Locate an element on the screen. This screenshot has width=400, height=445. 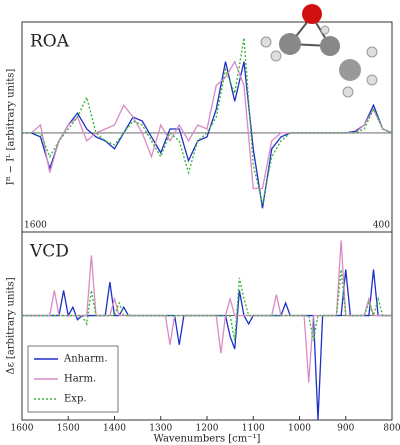
x-tick-label: 900 is located at coordinates (345, 429).